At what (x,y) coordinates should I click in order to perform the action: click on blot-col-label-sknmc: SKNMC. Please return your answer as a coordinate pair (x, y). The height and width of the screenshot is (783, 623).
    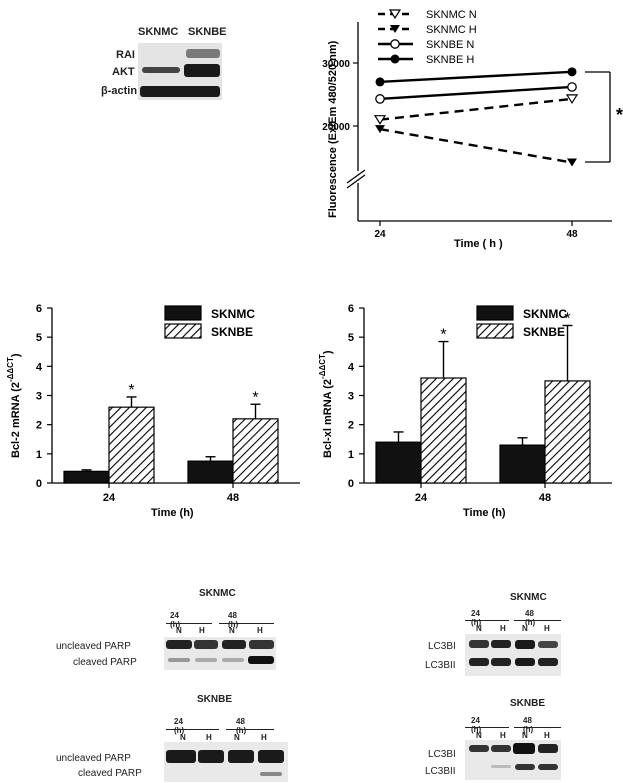
    Looking at the image, I should click on (158, 32).